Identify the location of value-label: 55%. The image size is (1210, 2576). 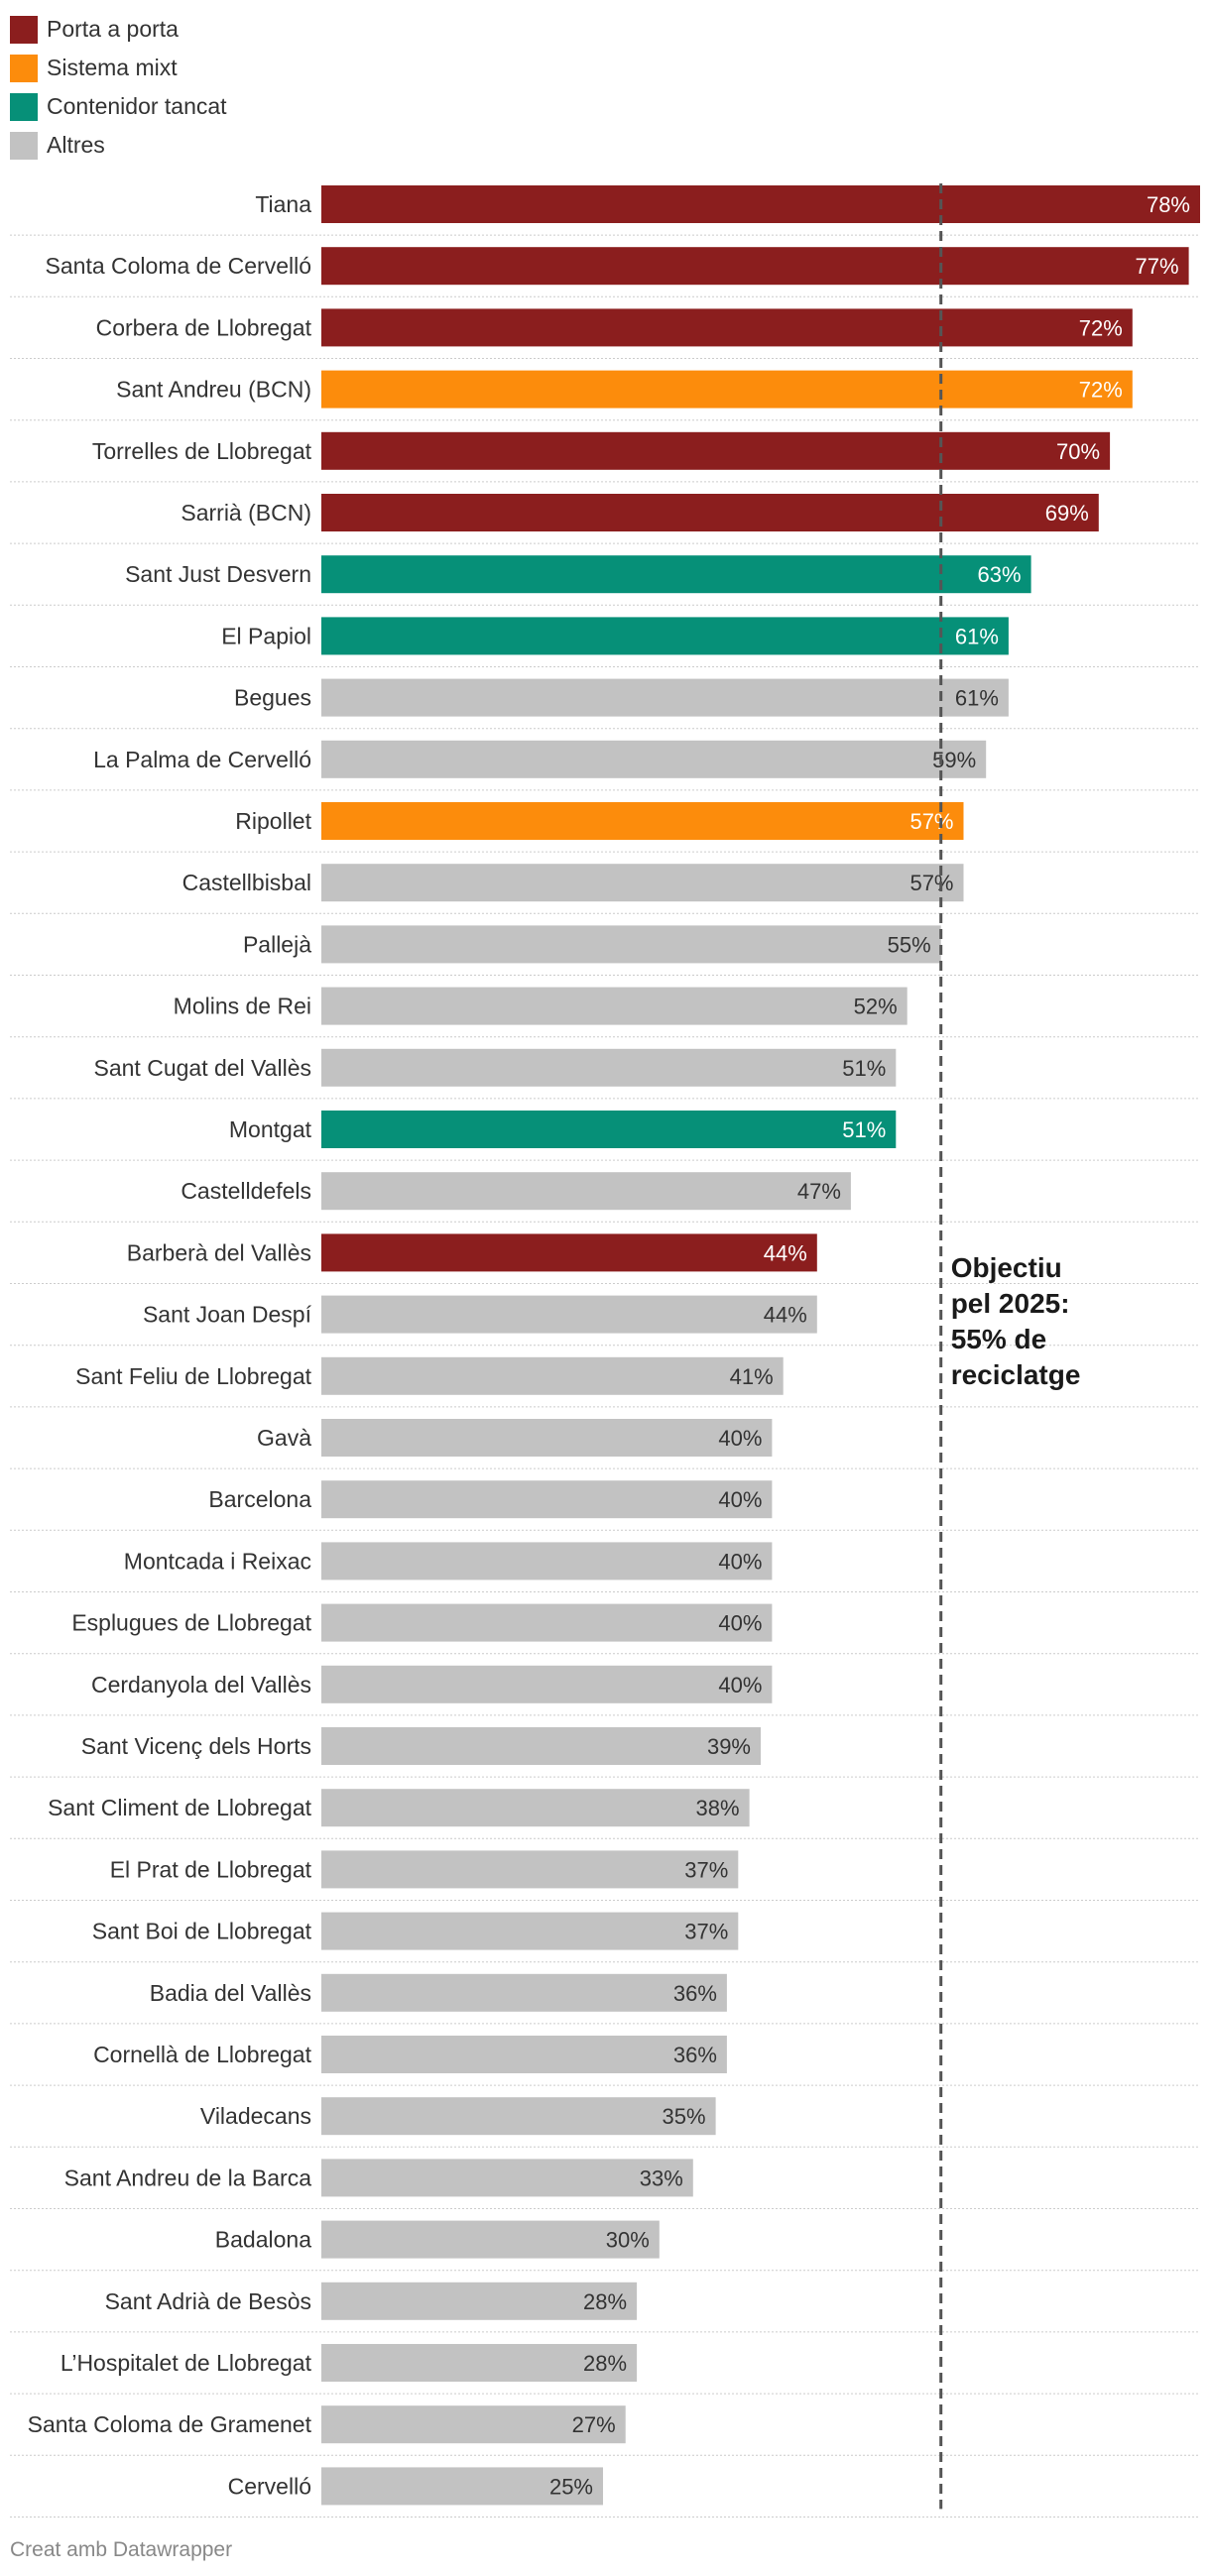
(909, 945).